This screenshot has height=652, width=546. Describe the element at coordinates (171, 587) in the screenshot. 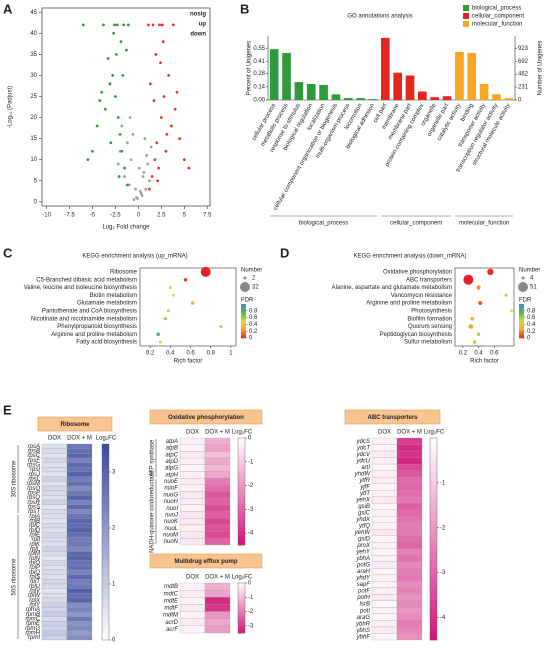

I see `row-label: mdtB` at that location.